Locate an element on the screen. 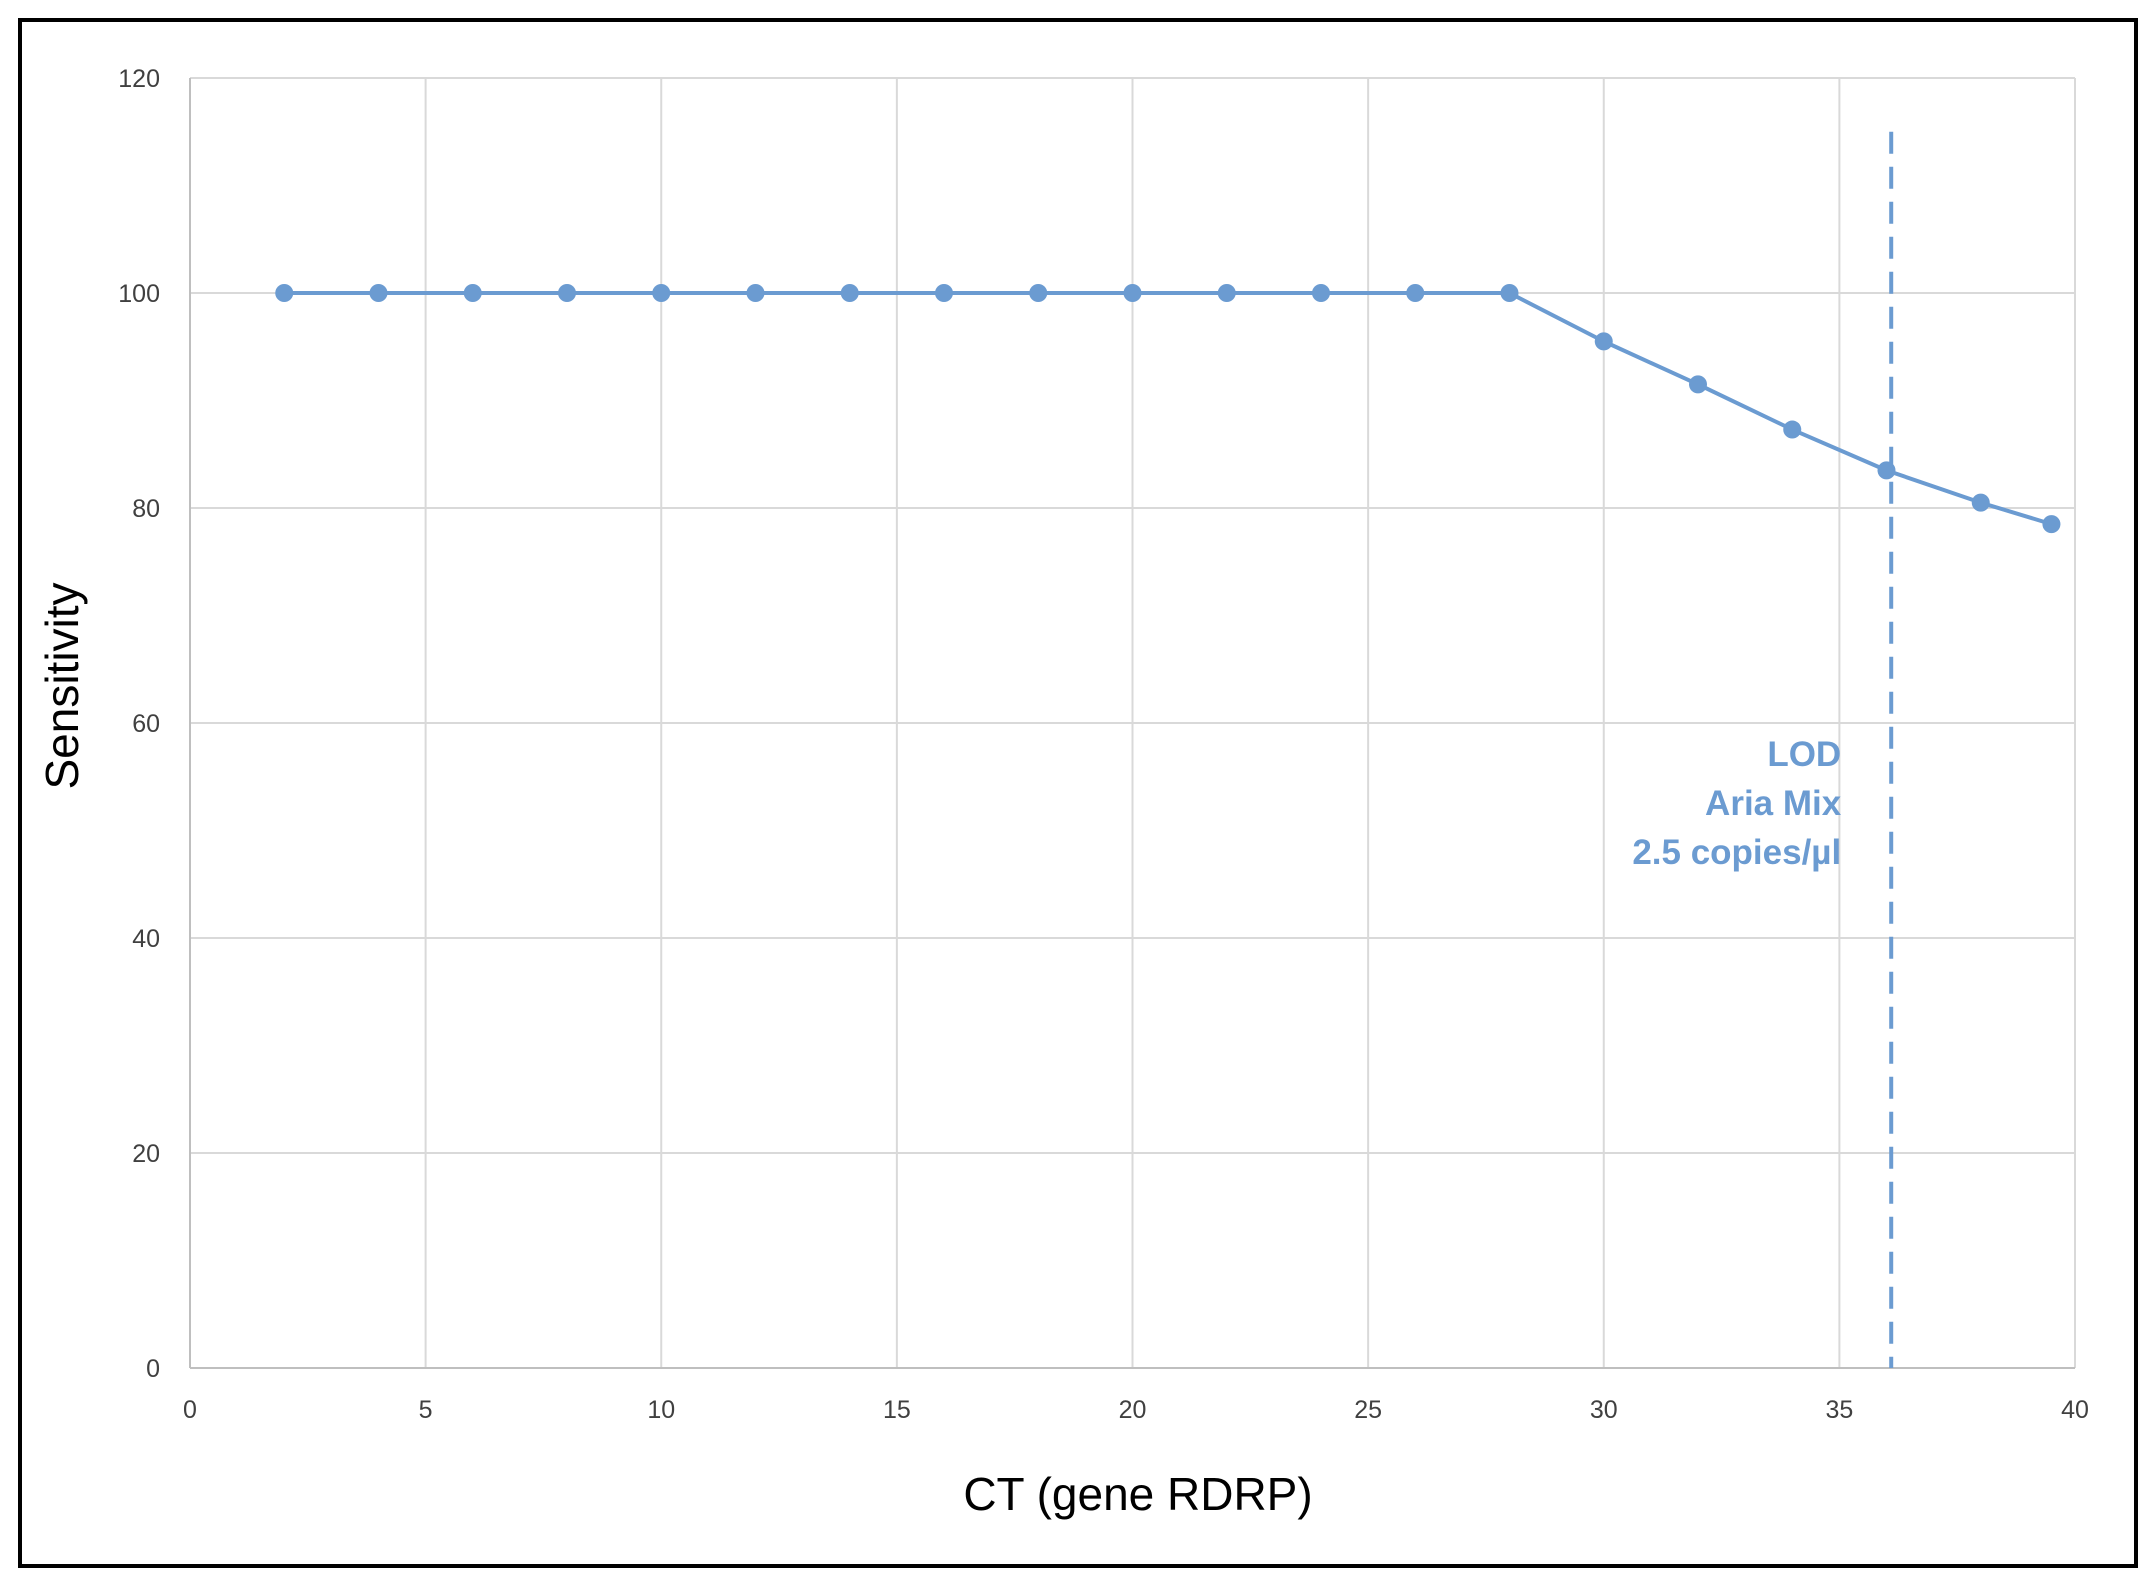  y-axis-title: Sensitivity is located at coordinates (62, 685).